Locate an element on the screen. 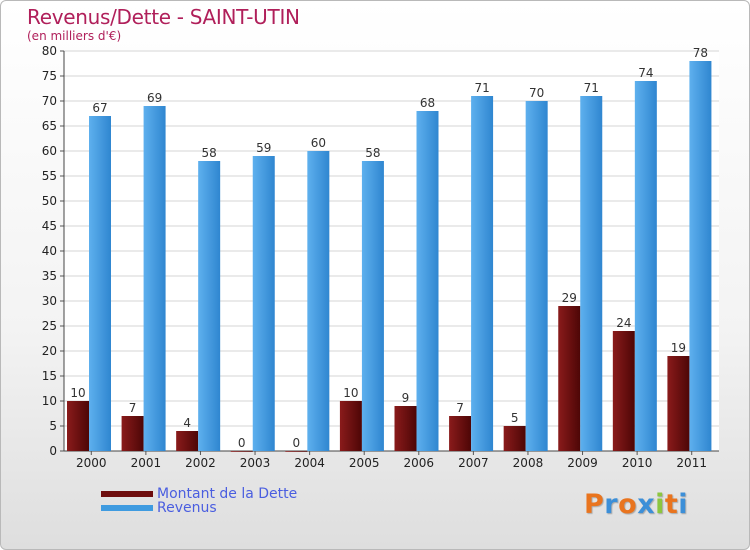 The width and height of the screenshot is (750, 550). data-label-dette-2004: 0 is located at coordinates (297, 443).